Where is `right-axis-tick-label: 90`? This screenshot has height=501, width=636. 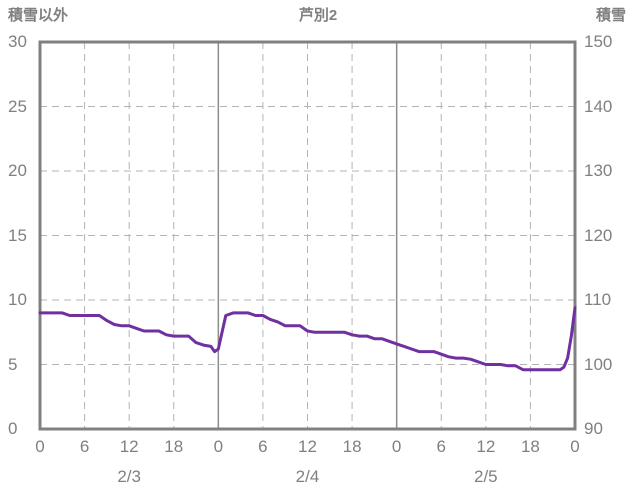
right-axis-tick-label: 90 is located at coordinates (593, 428).